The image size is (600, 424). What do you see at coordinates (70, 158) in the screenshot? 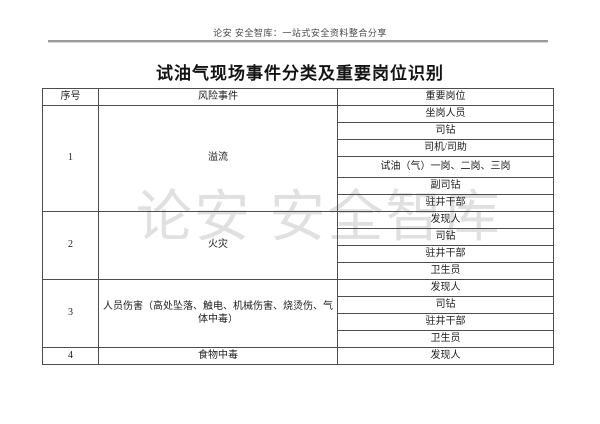
I see `seq-cell: 1` at bounding box center [70, 158].